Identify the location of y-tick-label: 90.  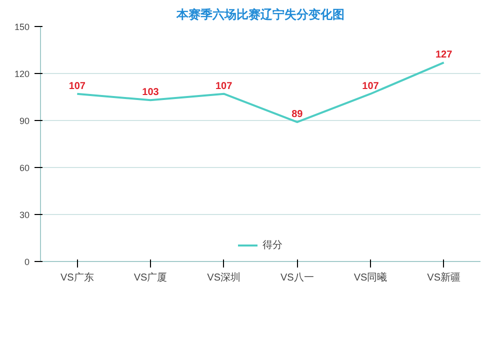
(24, 121).